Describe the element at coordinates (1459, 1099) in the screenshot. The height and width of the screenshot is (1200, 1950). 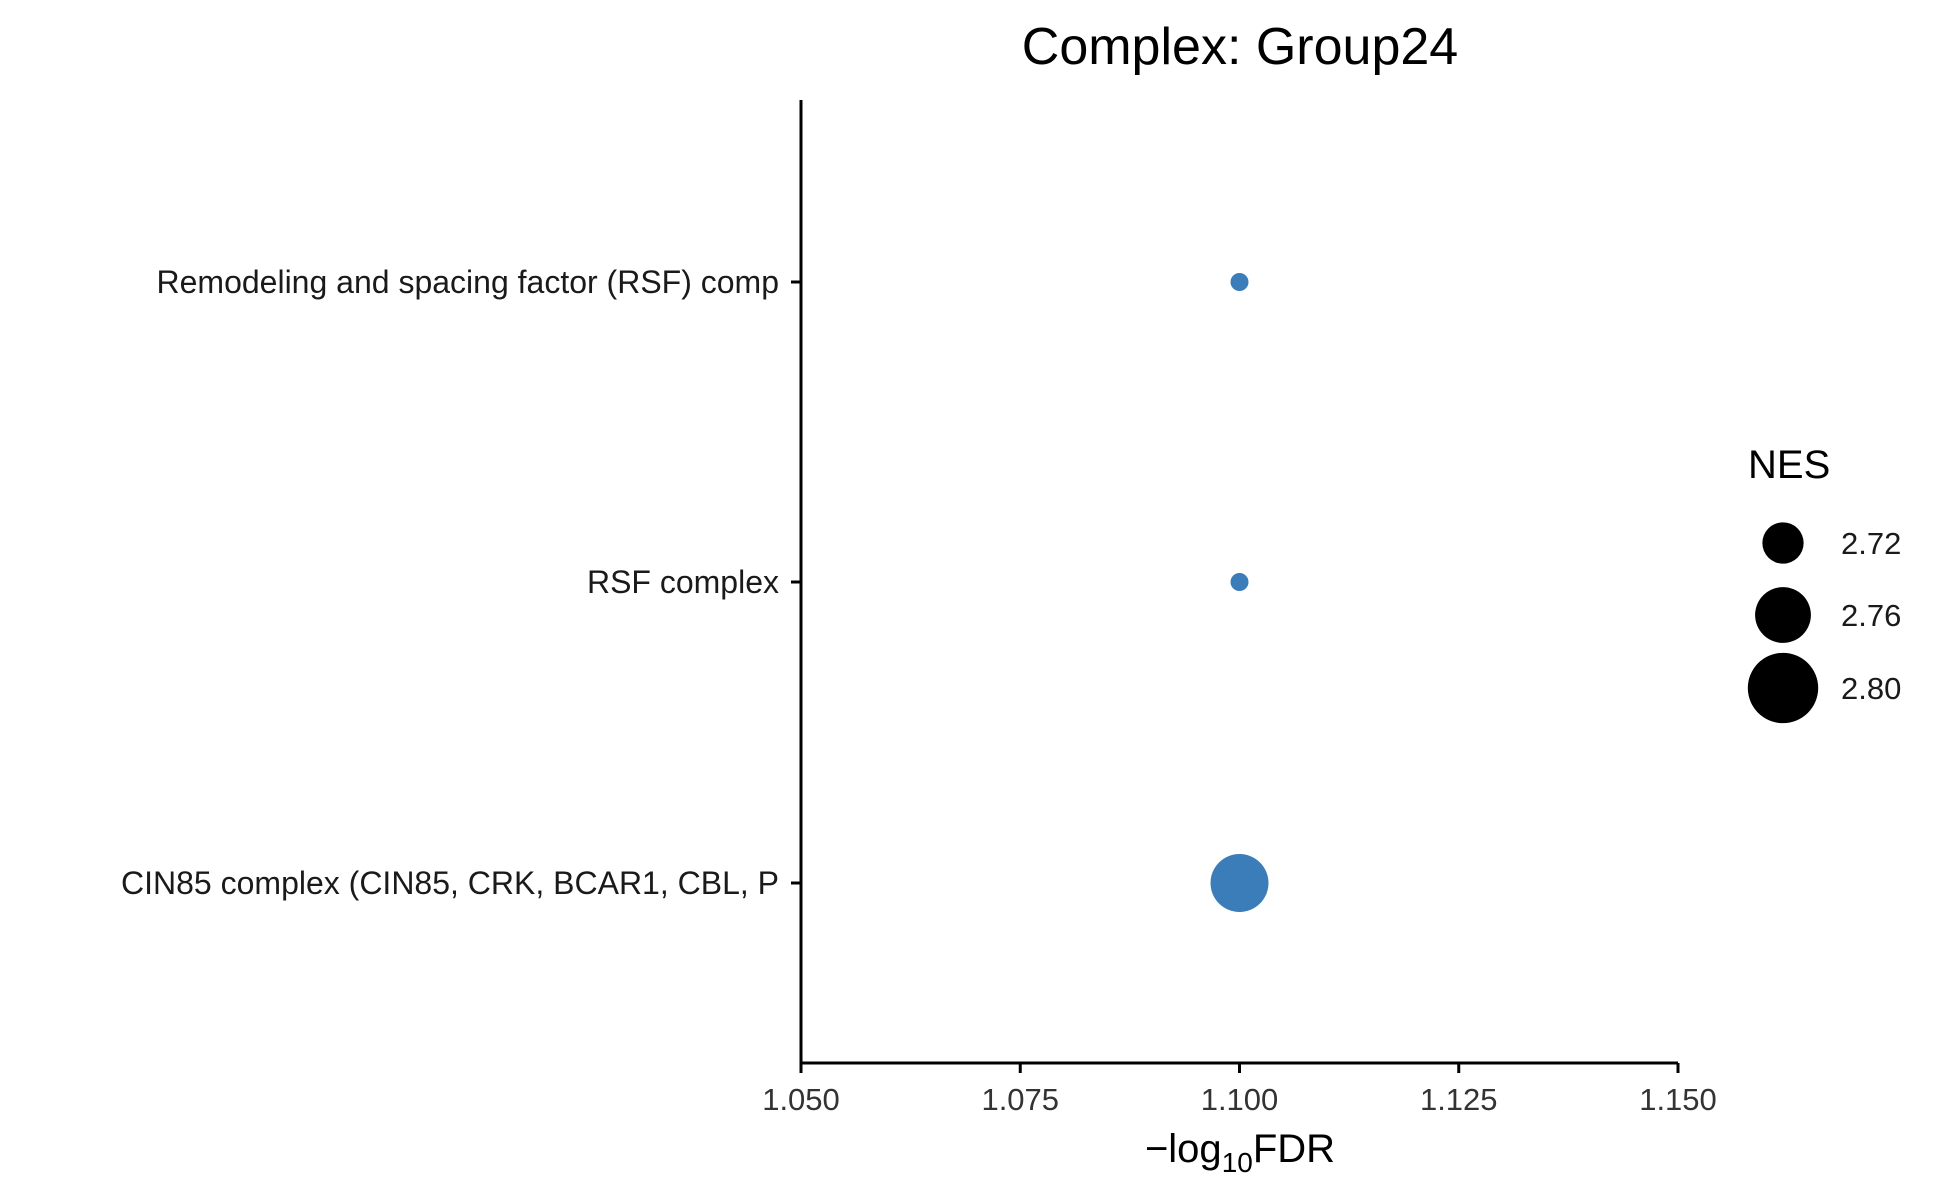
I see `x-tick-label: 1.125` at that location.